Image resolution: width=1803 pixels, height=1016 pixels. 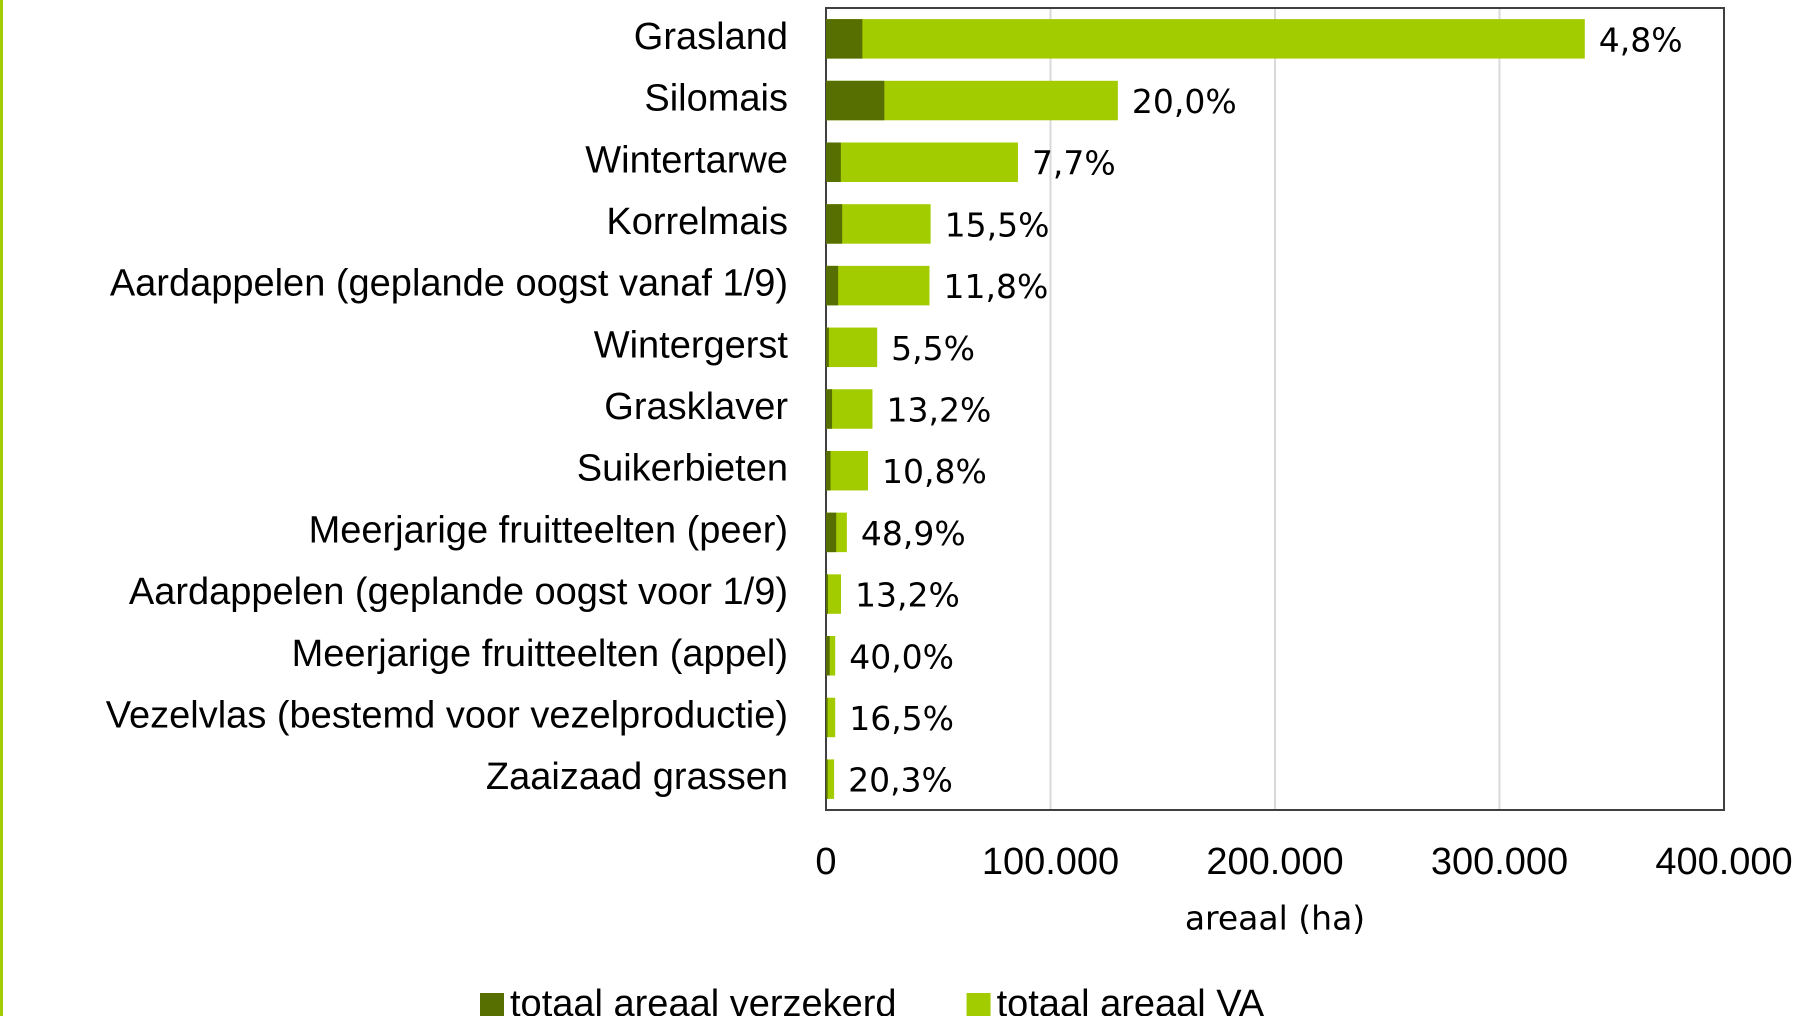 What do you see at coordinates (933, 348) in the screenshot?
I see `data-label: 5,5%` at bounding box center [933, 348].